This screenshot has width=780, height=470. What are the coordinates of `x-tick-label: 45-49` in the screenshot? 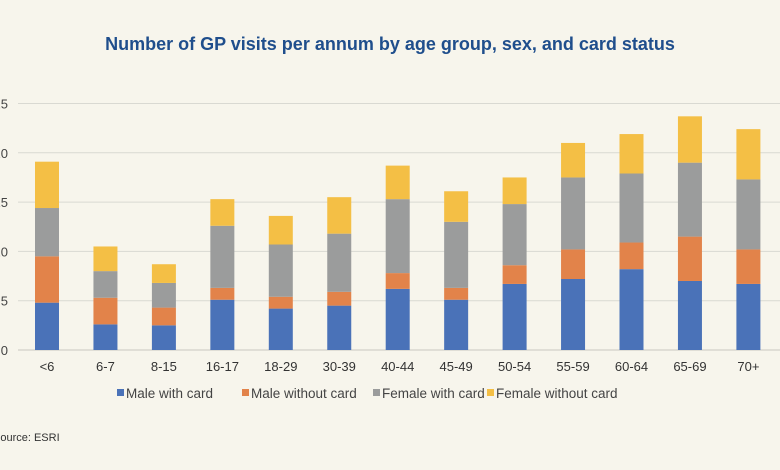 It's located at (456, 366).